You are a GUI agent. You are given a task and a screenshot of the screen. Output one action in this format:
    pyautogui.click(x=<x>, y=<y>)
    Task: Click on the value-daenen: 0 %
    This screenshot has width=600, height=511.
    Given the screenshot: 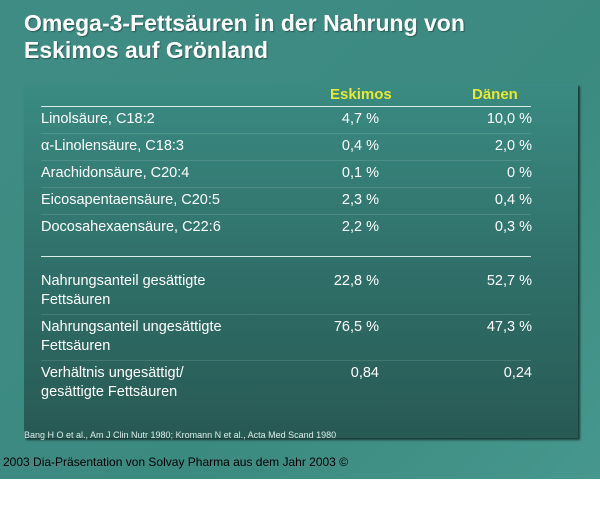 What is the action you would take?
    pyautogui.click(x=519, y=173)
    